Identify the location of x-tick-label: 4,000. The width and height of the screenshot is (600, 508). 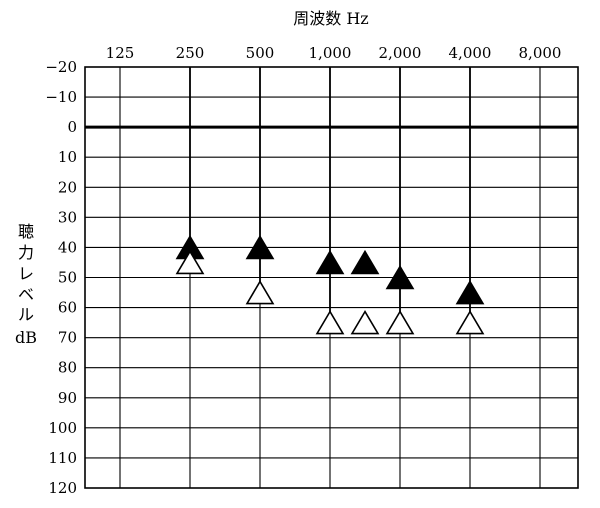
(470, 53).